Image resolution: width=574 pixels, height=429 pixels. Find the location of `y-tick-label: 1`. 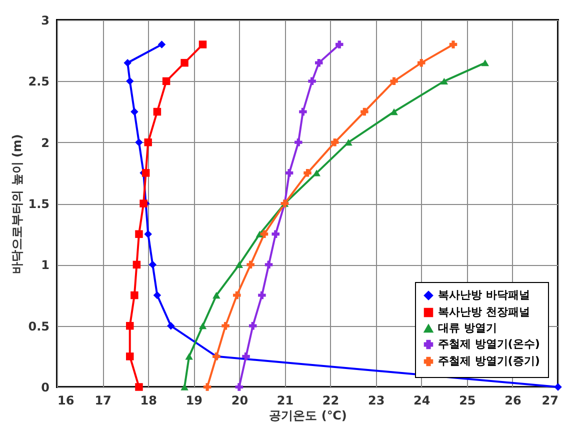

y-tick-label: 1 is located at coordinates (45, 265).